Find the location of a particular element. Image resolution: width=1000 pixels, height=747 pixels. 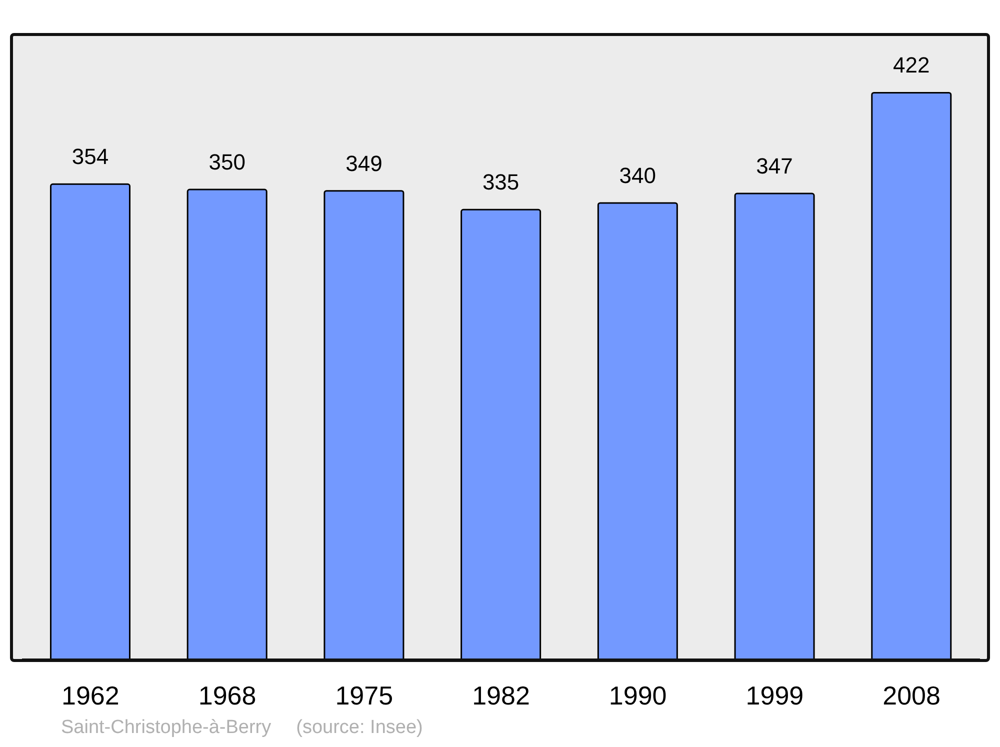

x-tick-label: 1999 is located at coordinates (775, 695).